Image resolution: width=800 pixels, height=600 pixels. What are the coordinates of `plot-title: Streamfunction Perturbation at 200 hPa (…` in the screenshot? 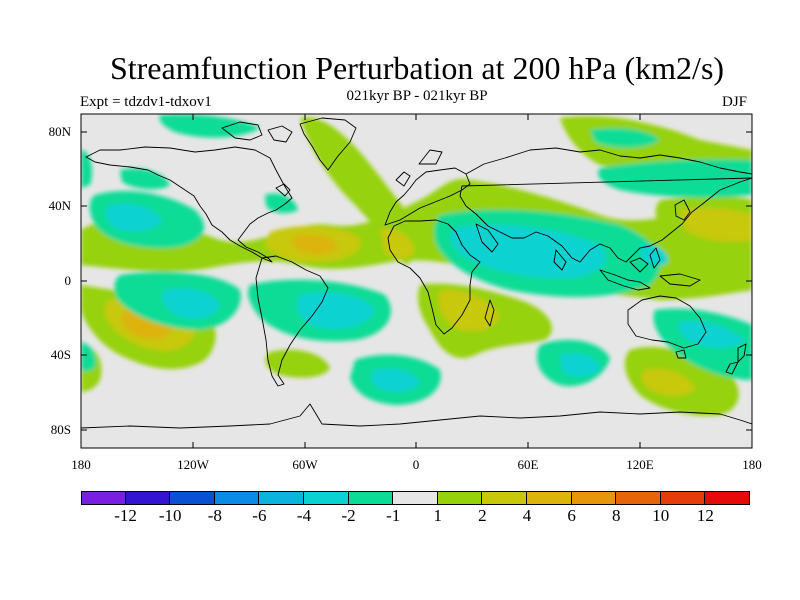 It's located at (417, 68).